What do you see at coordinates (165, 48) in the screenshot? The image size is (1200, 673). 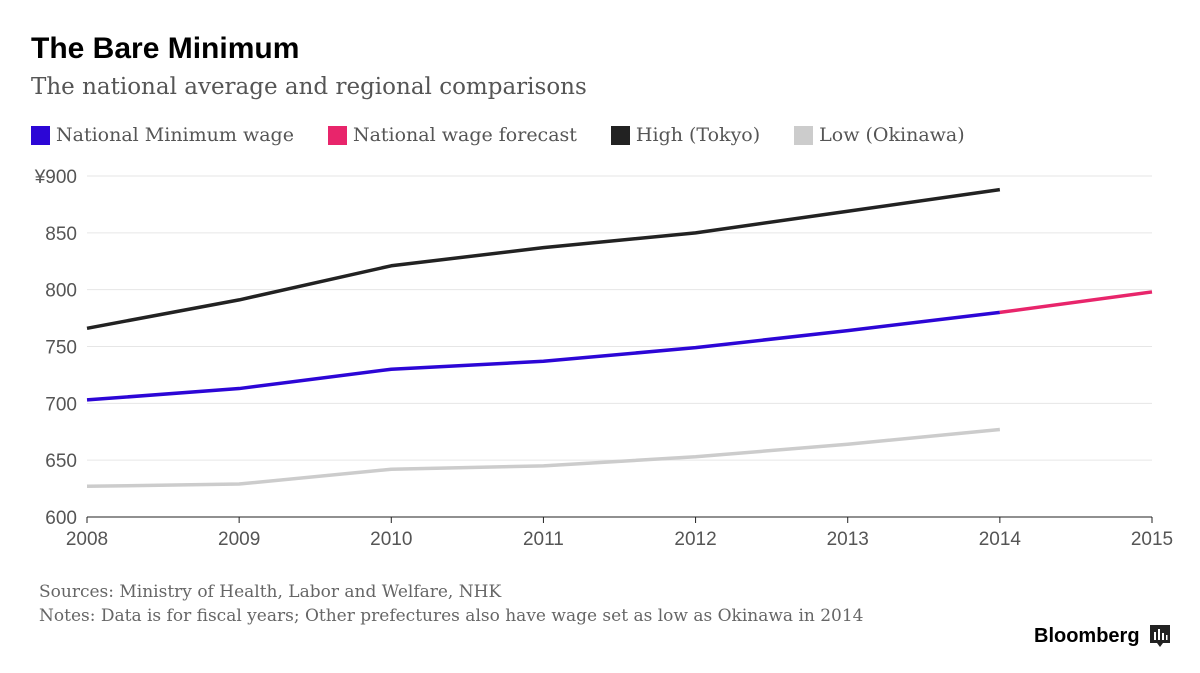 I see `chart-title: The Bare Minimum` at bounding box center [165, 48].